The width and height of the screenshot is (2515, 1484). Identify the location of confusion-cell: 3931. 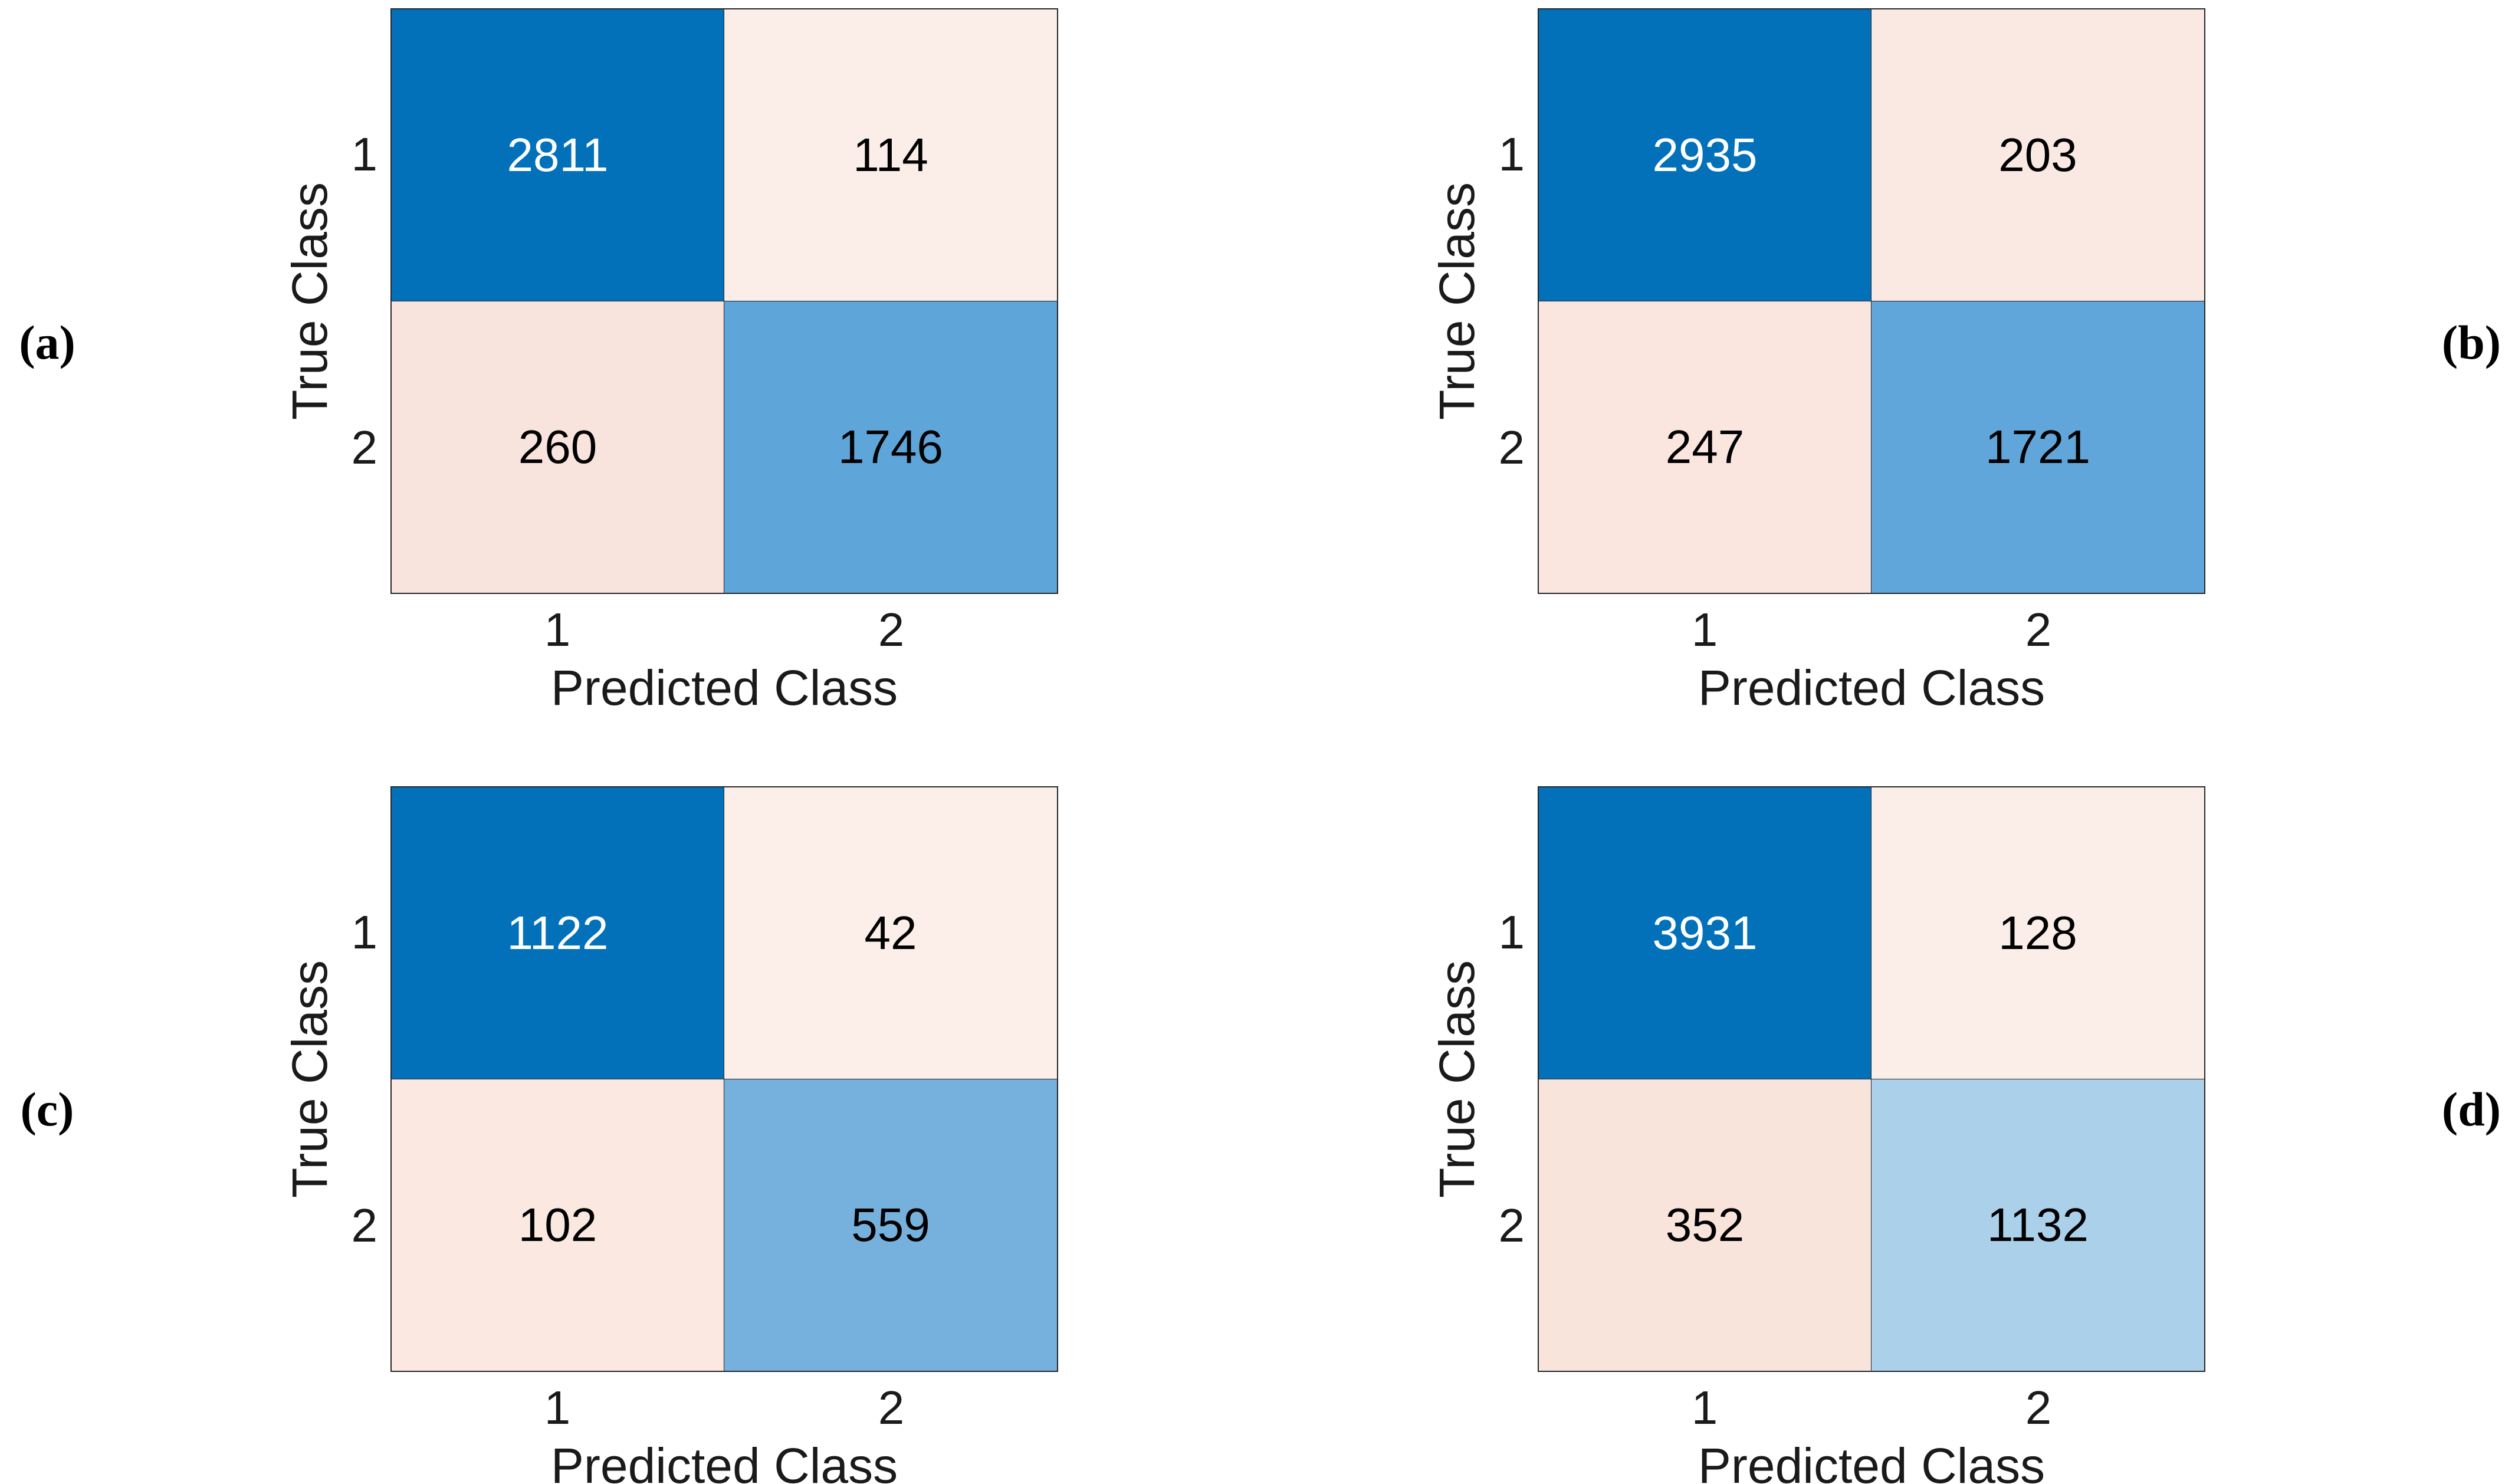
(1705, 933).